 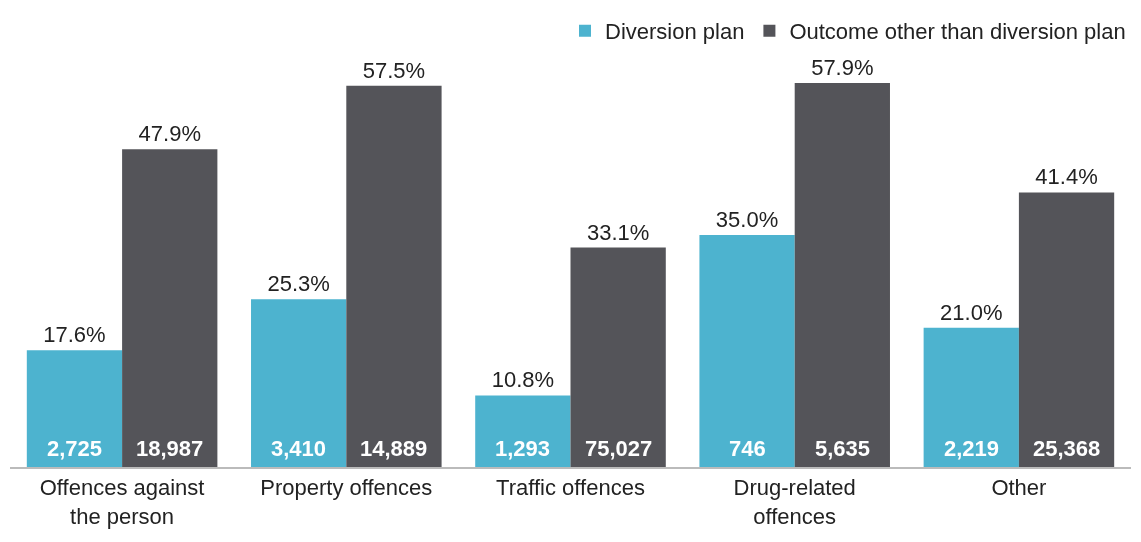 What do you see at coordinates (75, 448) in the screenshot?
I see `annotation: 2,725` at bounding box center [75, 448].